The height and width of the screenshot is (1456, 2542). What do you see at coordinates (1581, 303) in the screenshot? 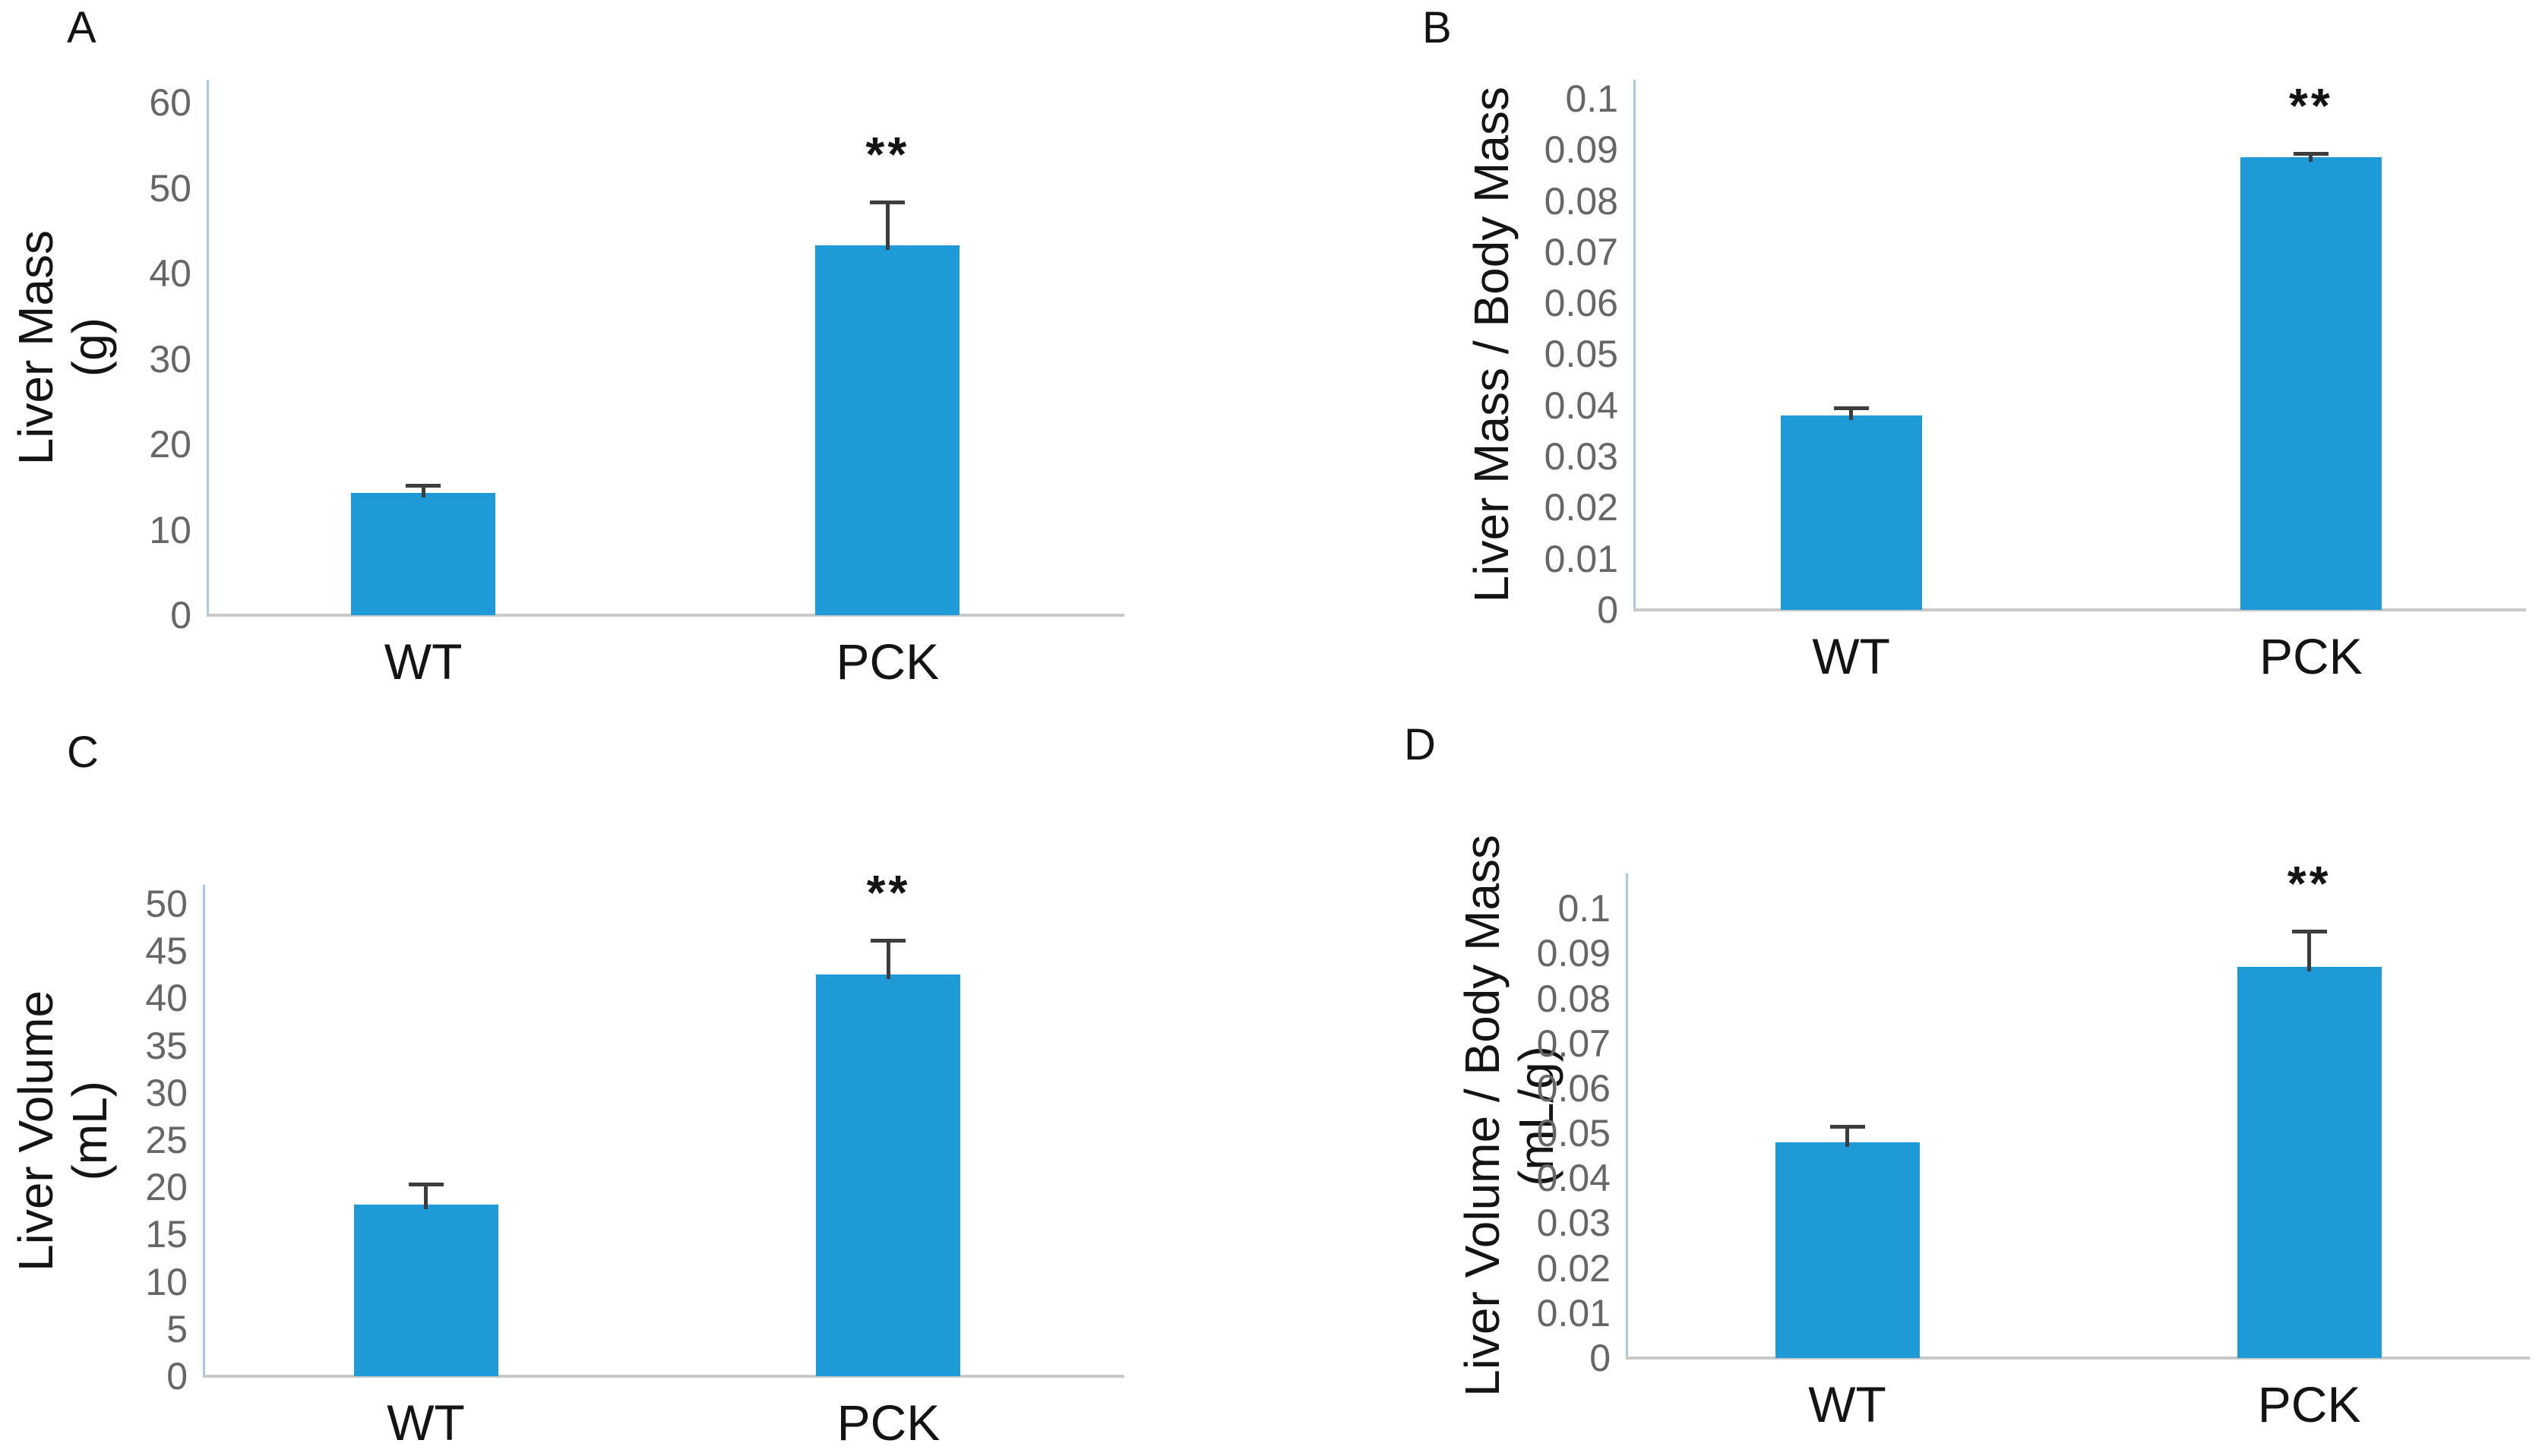
I see `y-tick-label: 0.06` at bounding box center [1581, 303].